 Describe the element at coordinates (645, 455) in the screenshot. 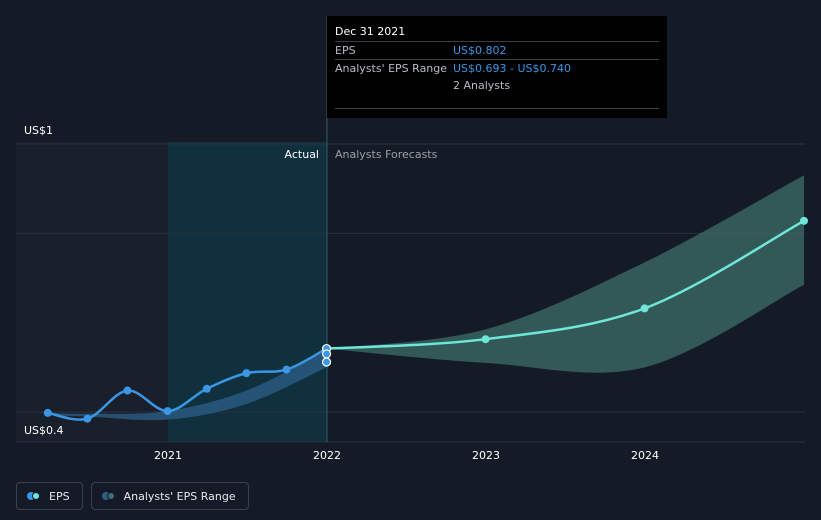

I see `x-tick-label: 2024` at that location.